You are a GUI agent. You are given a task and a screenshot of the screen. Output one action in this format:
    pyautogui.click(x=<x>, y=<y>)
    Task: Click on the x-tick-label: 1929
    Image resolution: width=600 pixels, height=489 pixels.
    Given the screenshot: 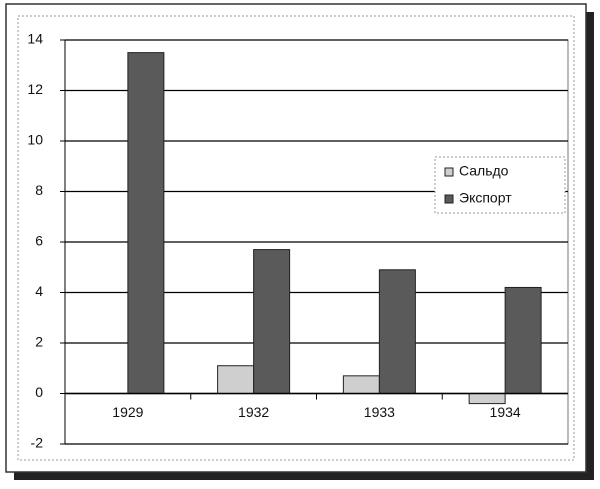 What is the action you would take?
    pyautogui.click(x=127, y=412)
    